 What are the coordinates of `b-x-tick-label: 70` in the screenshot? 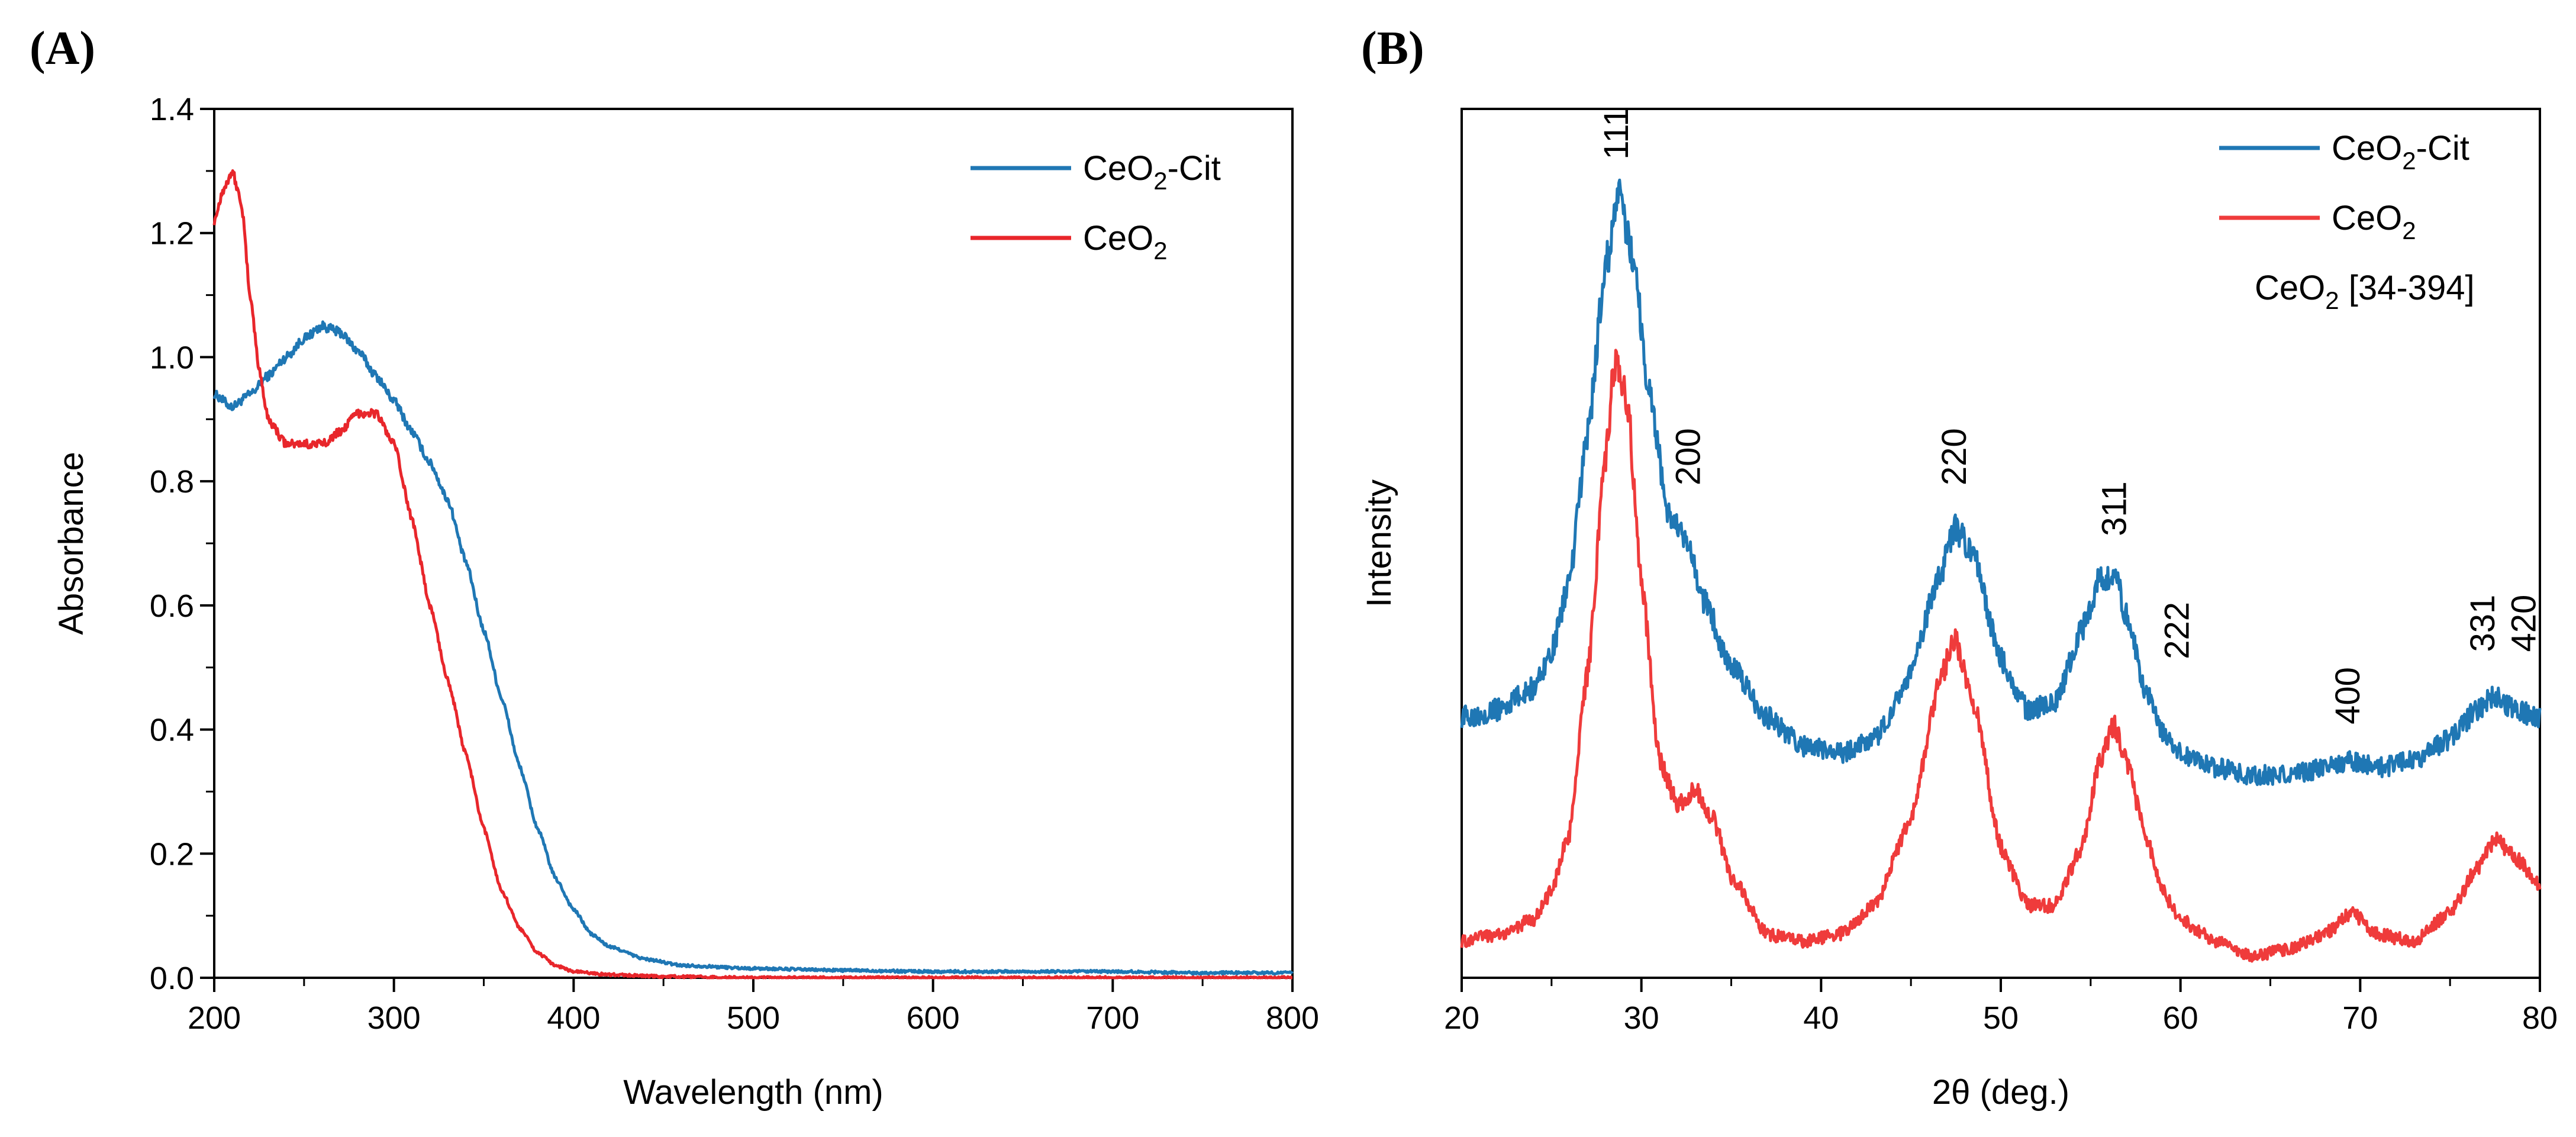 It's located at (2360, 1018).